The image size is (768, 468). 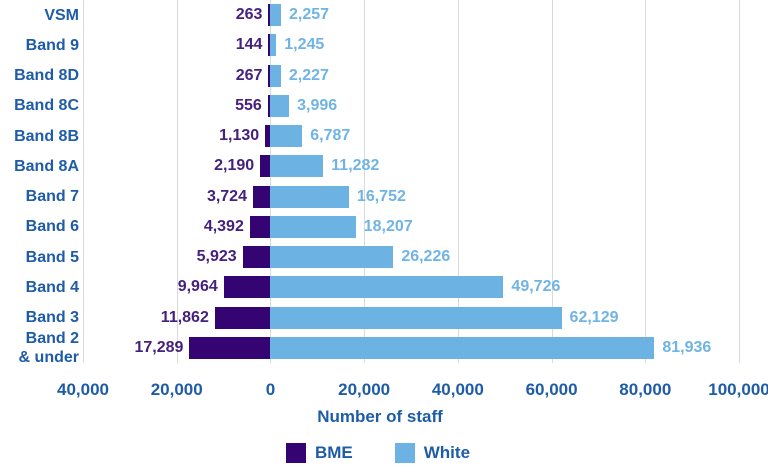 What do you see at coordinates (333, 452) in the screenshot?
I see `legend-label-bme: BME` at bounding box center [333, 452].